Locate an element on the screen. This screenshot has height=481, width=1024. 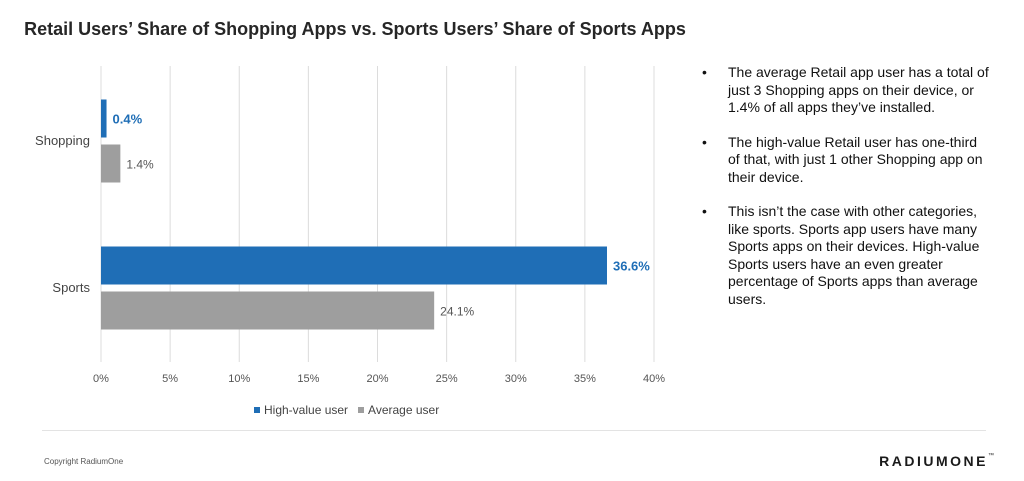
copyright-text: Copyright RadiumOne is located at coordinates (84, 461).